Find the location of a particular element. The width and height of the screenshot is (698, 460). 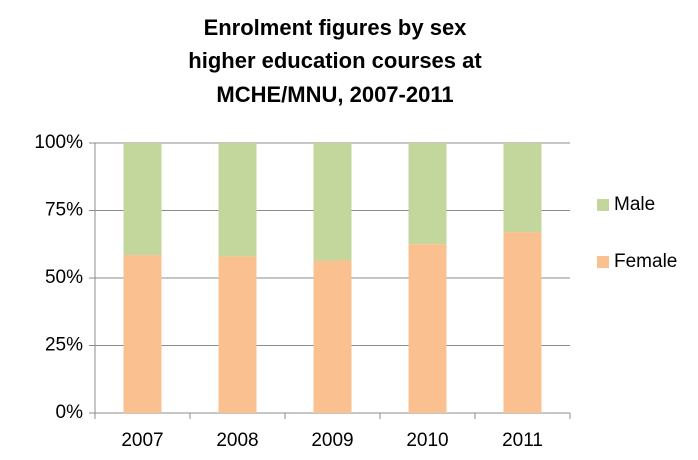

y-tick-label: 25% is located at coordinates (64, 345).